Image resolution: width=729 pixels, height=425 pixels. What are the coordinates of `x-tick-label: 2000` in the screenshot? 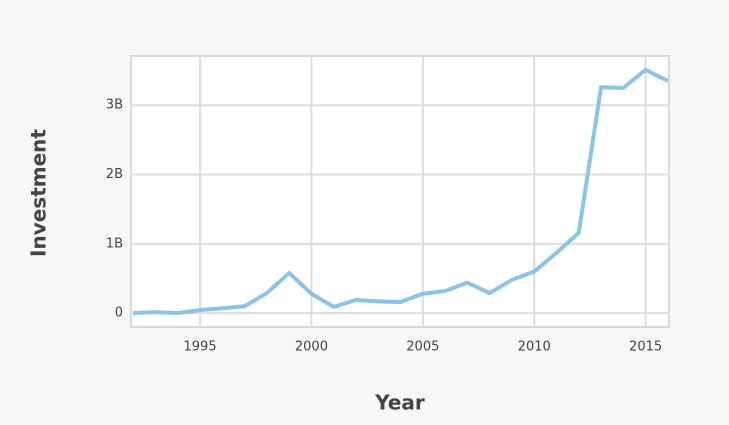 It's located at (311, 347).